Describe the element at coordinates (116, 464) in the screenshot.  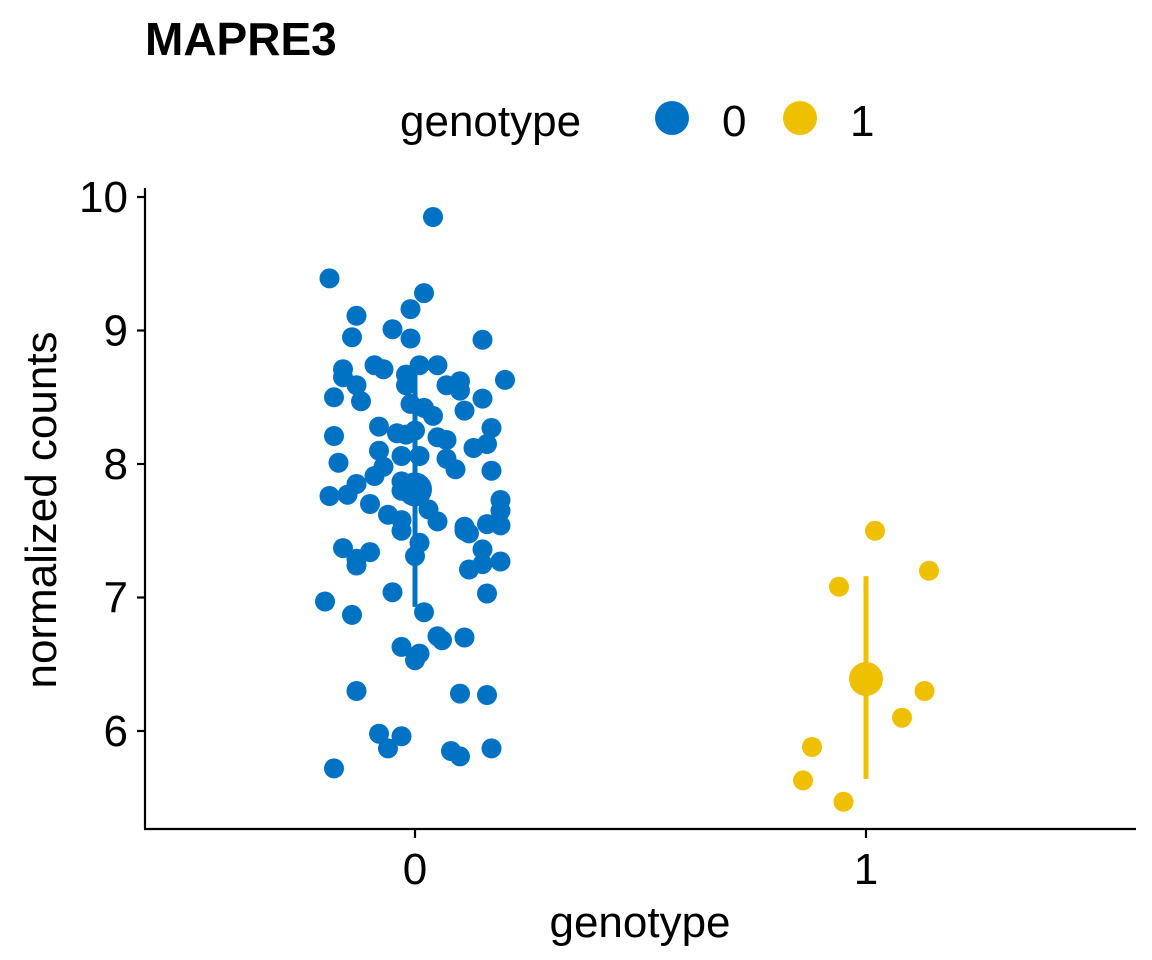
I see `y-tick-label-8: 8` at that location.